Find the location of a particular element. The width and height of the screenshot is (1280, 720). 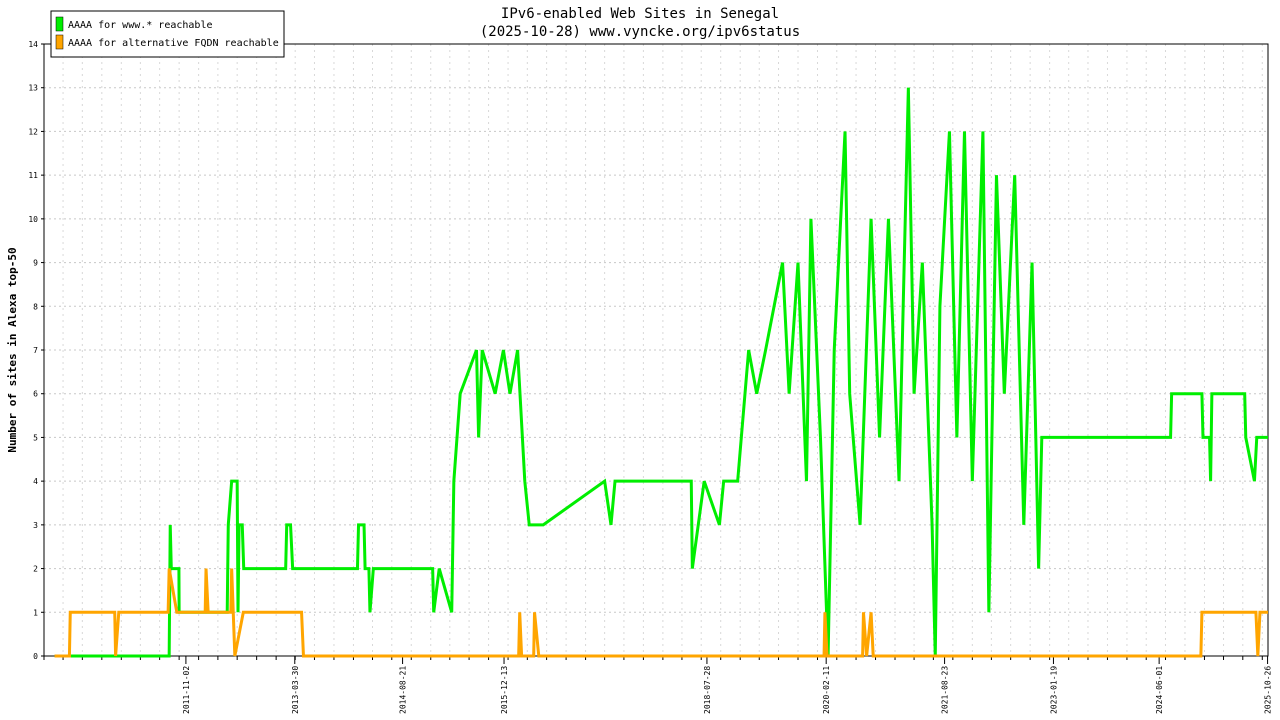

x-tick-label: 2014-08-21 is located at coordinates (403, 690).